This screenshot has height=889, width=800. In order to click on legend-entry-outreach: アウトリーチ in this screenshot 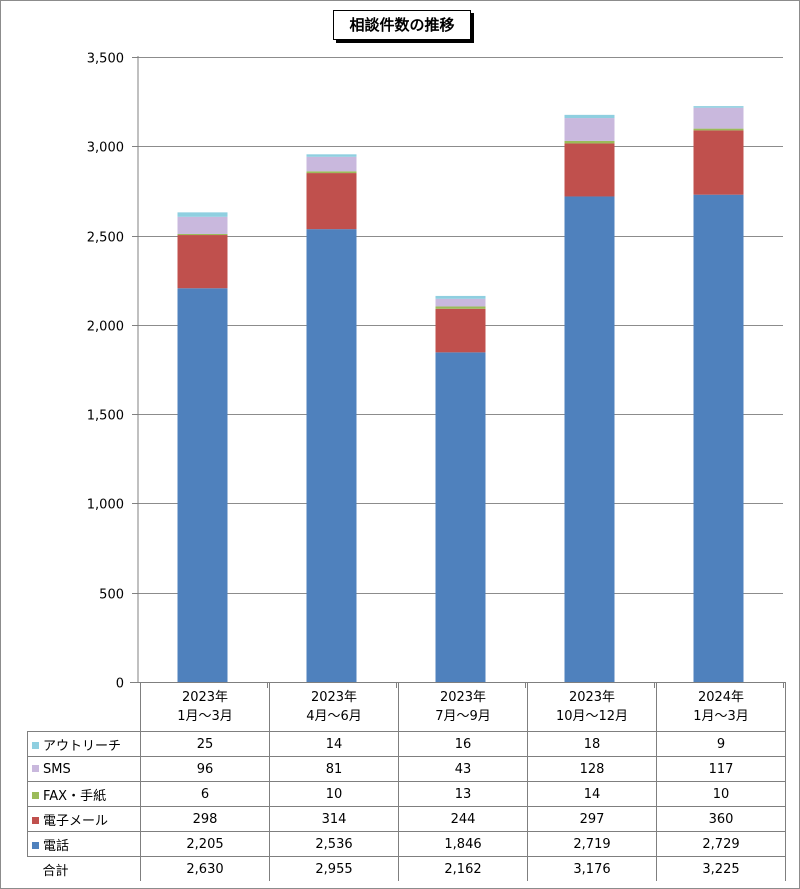, I will do `click(84, 744)`.